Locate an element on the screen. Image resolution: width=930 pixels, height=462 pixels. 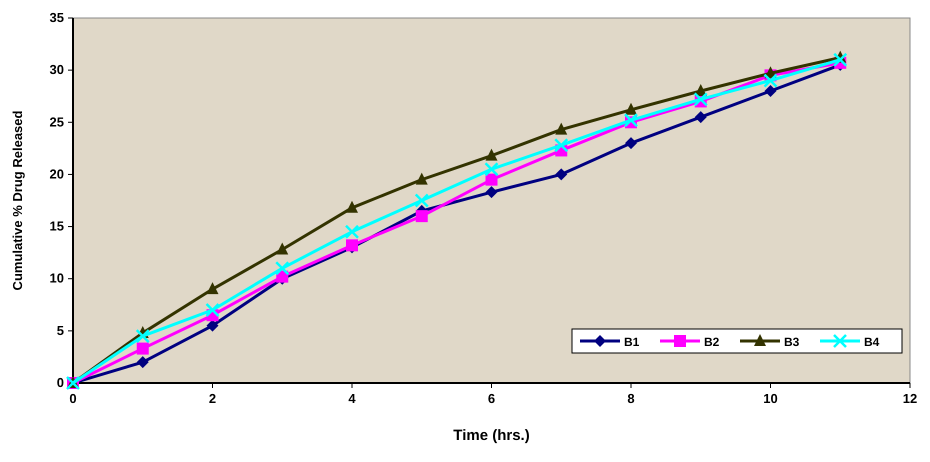
x-tick-label: 2 is located at coordinates (212, 398).